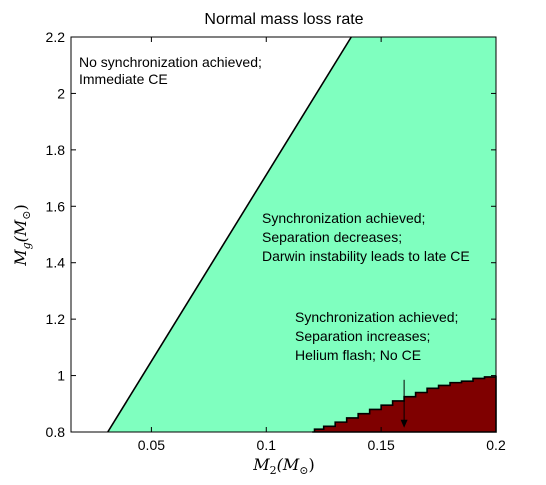 The width and height of the screenshot is (546, 485). Describe the element at coordinates (273, 470) in the screenshot. I see `x-axis-label-sub: 2` at that location.